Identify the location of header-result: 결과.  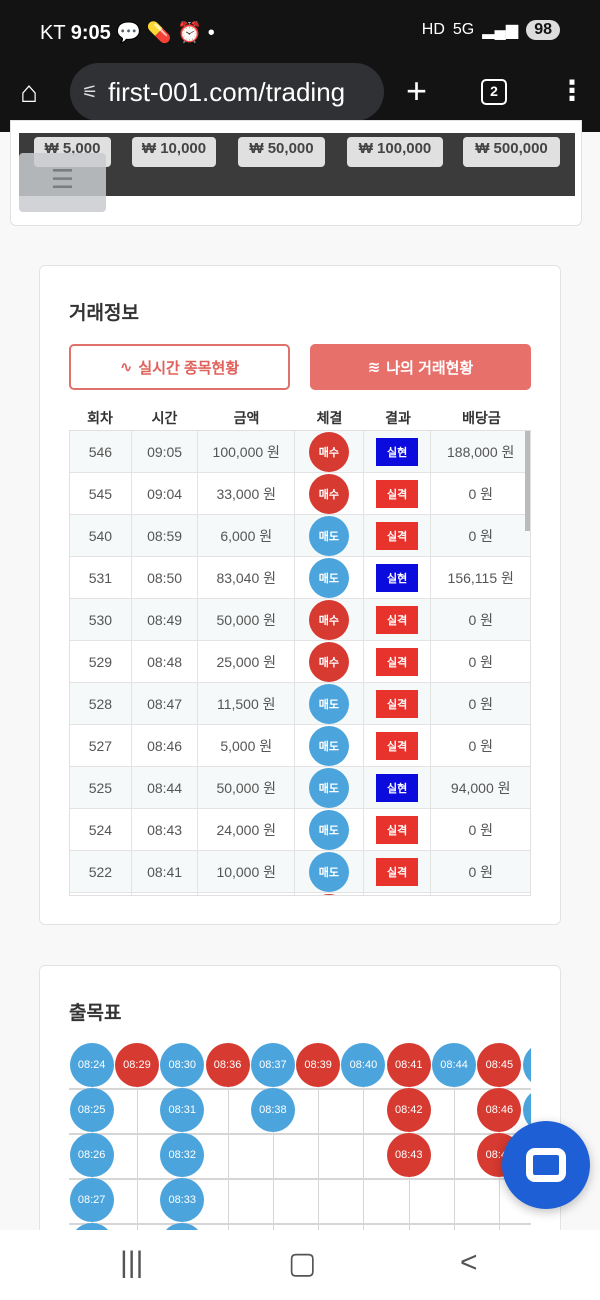
(398, 418).